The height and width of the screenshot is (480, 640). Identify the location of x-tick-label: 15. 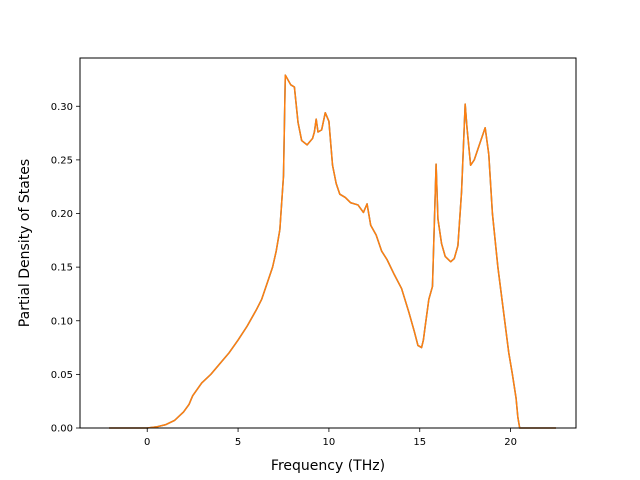
(419, 442).